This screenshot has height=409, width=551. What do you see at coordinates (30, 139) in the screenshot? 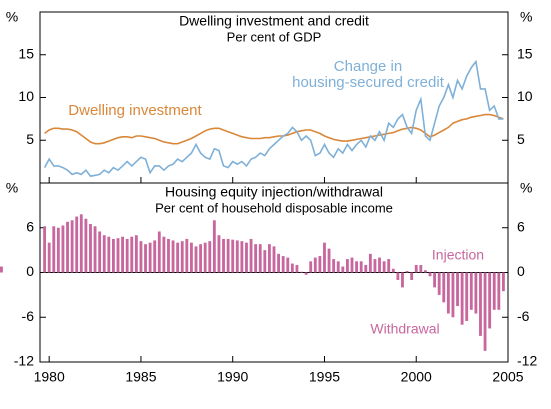
I see `y-tick-label: 5` at bounding box center [30, 139].